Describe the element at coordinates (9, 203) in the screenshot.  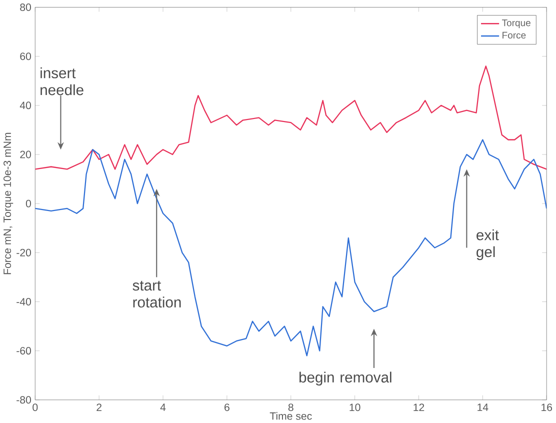
I see `y-axis-title: Force mN, Torque 10e-3 mNm` at that location.